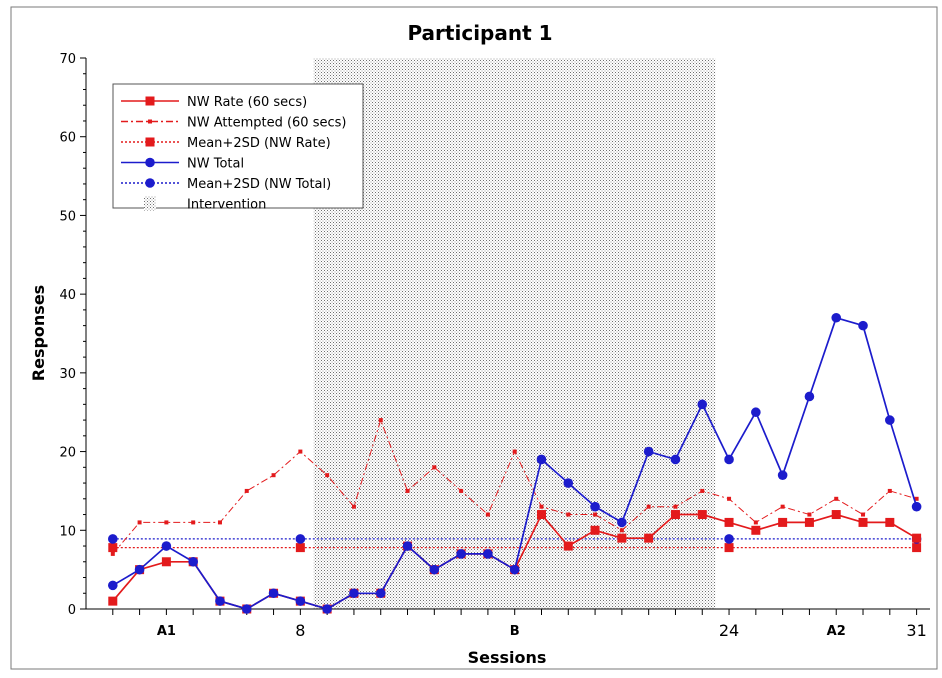 This screenshot has width=942, height=678. Describe the element at coordinates (166, 631) in the screenshot. I see `phase-label: A1` at that location.